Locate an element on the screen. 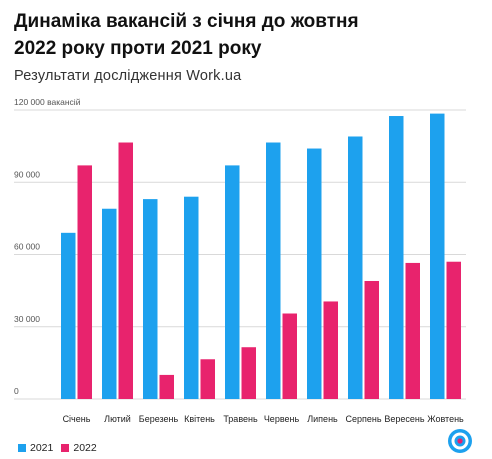 The image size is (492, 459). x-tick-label: Липень is located at coordinates (322, 419).